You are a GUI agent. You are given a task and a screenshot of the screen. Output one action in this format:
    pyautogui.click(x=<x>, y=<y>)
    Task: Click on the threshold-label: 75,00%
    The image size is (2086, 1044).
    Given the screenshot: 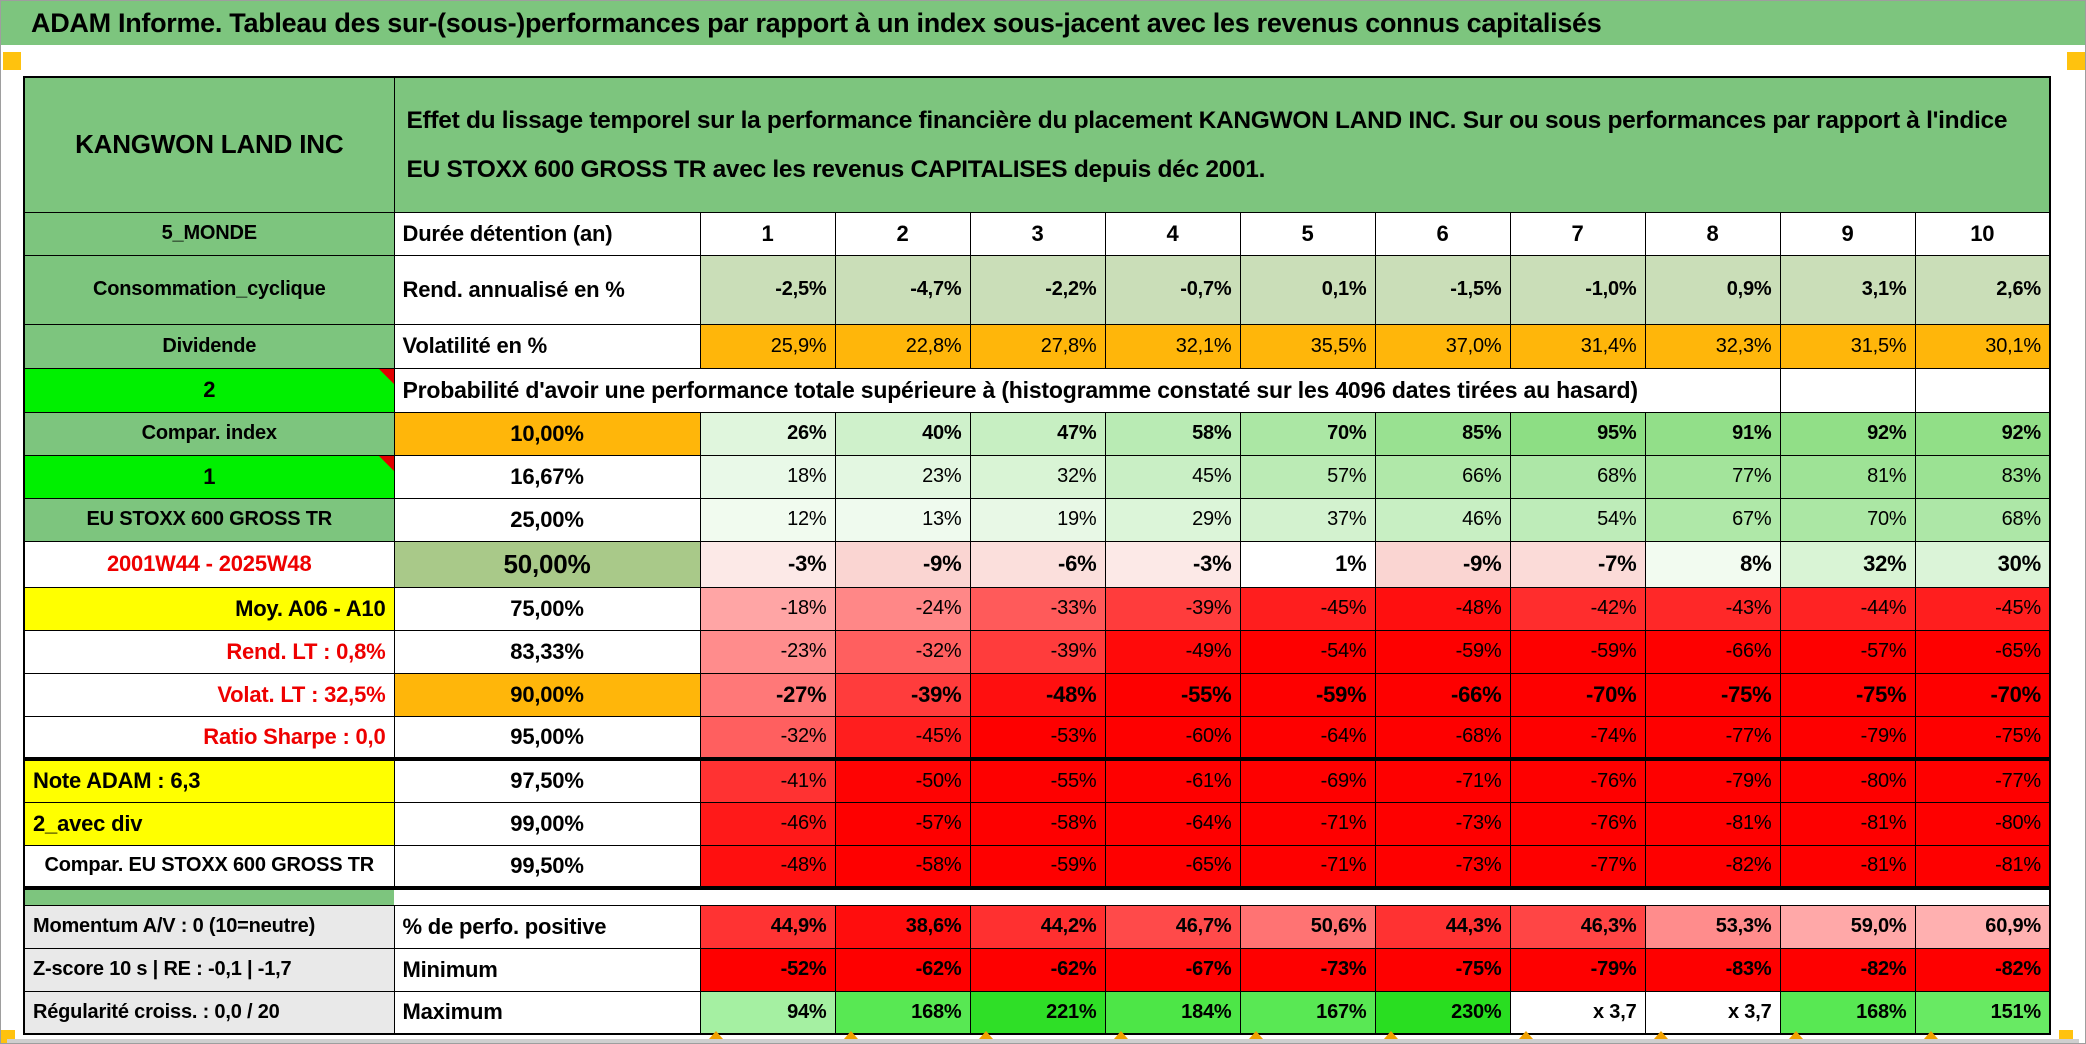 What is the action you would take?
    pyautogui.click(x=547, y=608)
    